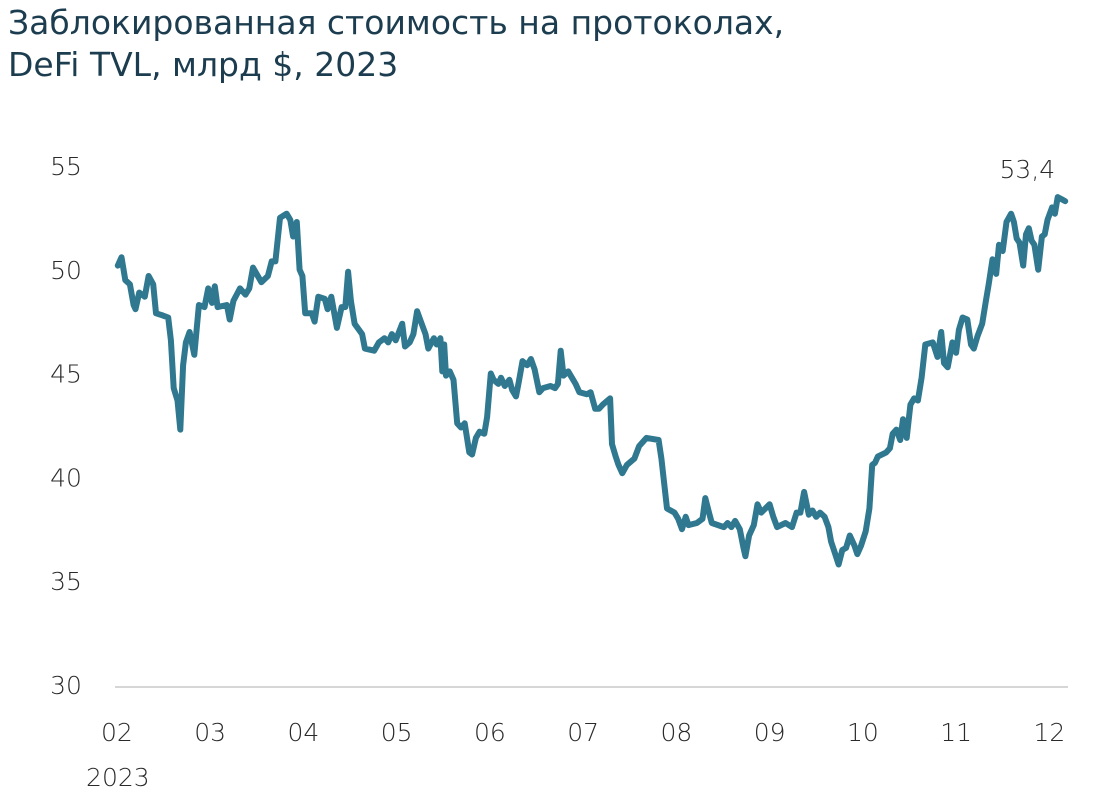  Describe the element at coordinates (1049, 732) in the screenshot. I see `x-tick-label: 12` at that location.